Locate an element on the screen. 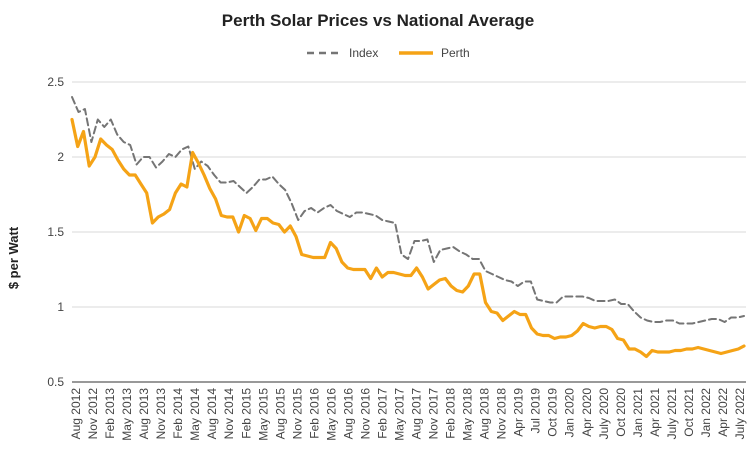  x-tick-label: Oct 2019 is located at coordinates (553, 412).